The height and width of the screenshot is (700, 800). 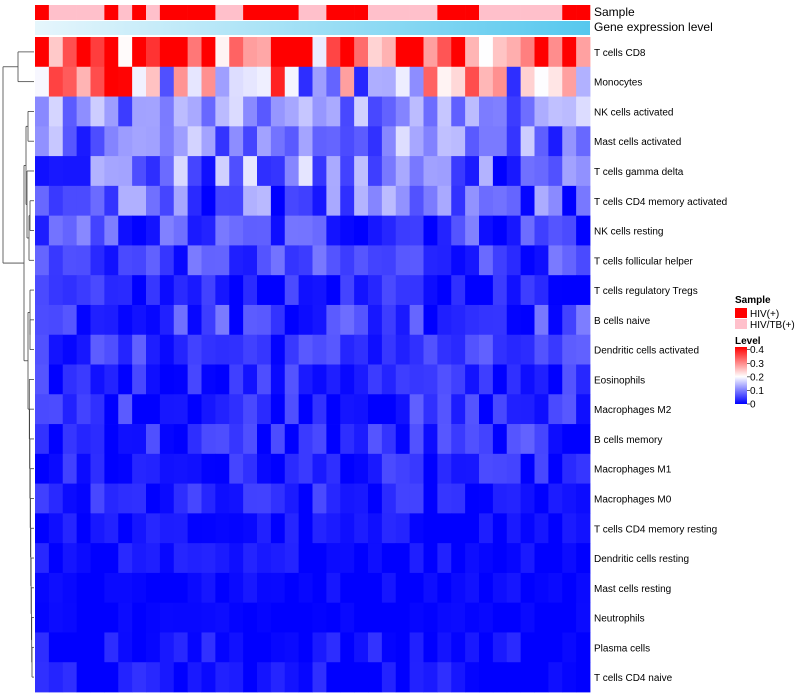 What do you see at coordinates (633, 470) in the screenshot?
I see `row-label: Macrophages M1` at bounding box center [633, 470].